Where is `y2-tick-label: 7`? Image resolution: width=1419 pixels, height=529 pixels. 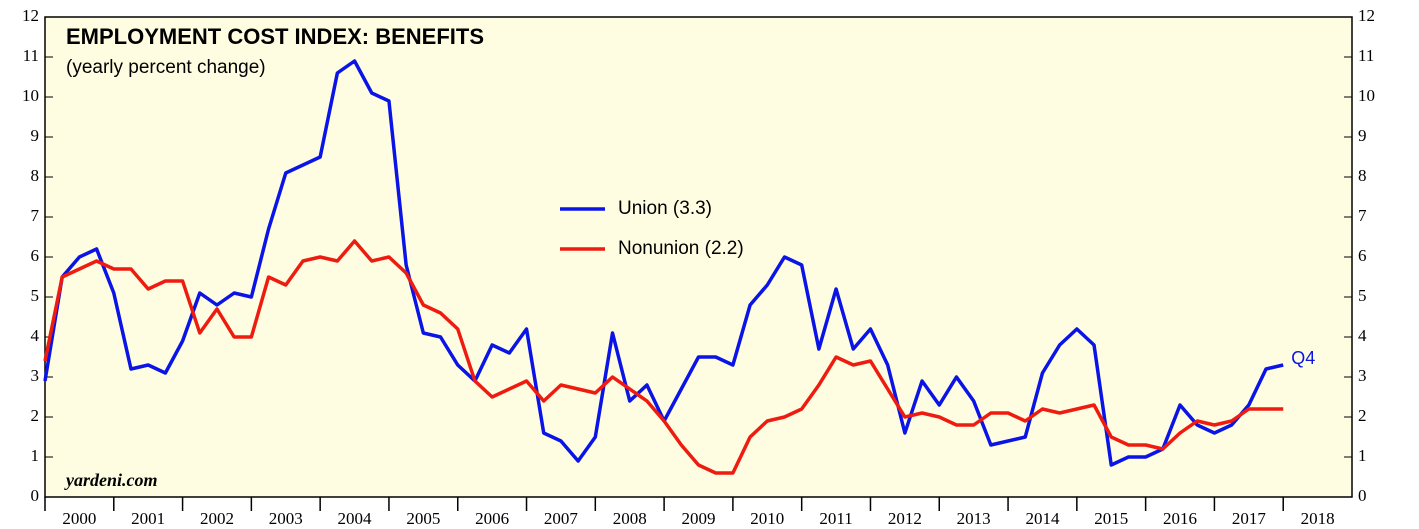 y2-tick-label: 7 is located at coordinates (1362, 215).